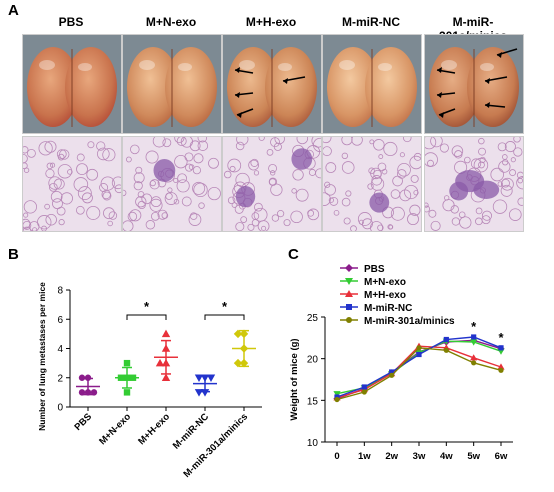 Image resolution: width=554 pixels, height=492 pixels. What do you see at coordinates (313, 318) in the screenshot?
I see `y-tick-label: 25` at bounding box center [313, 318].